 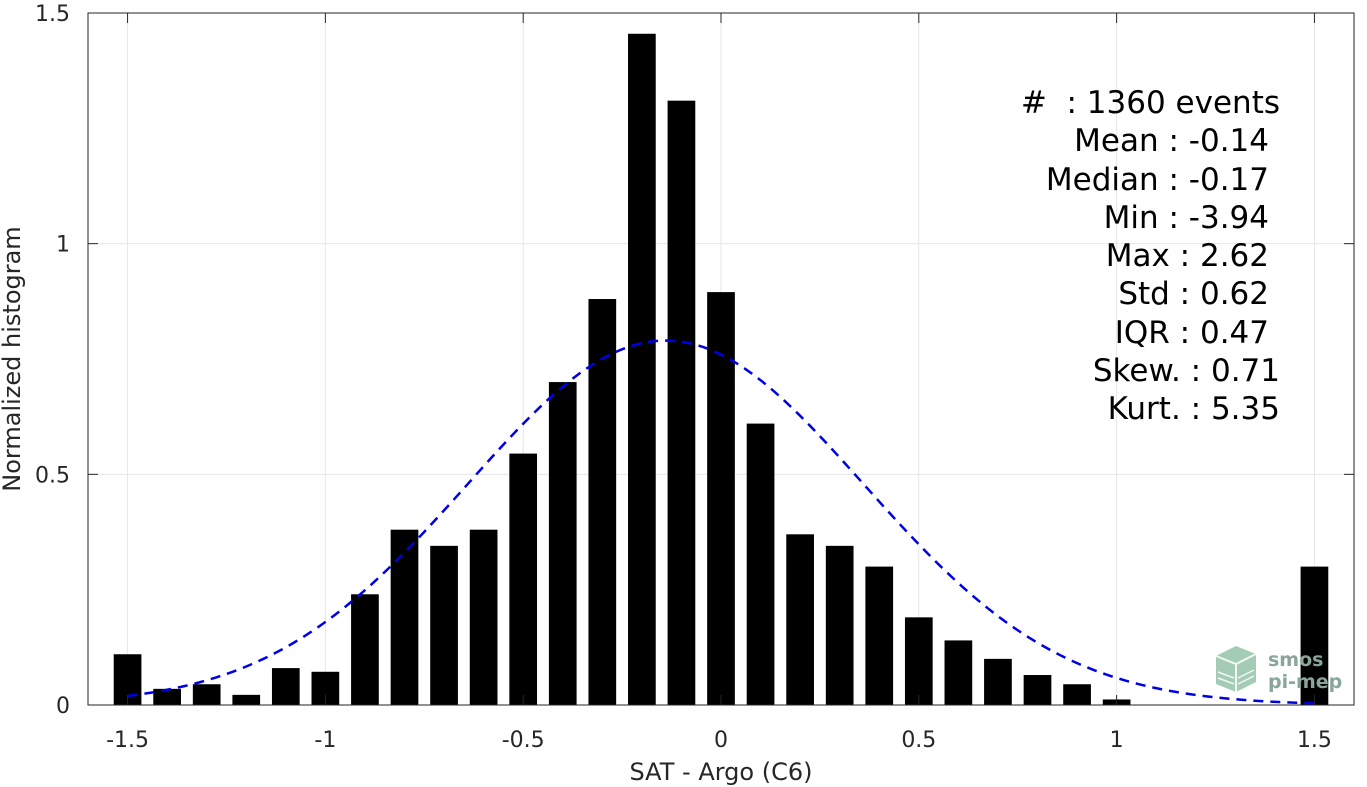 I want to click on stat-line: # : 1360 events, so click(x=1150, y=103).